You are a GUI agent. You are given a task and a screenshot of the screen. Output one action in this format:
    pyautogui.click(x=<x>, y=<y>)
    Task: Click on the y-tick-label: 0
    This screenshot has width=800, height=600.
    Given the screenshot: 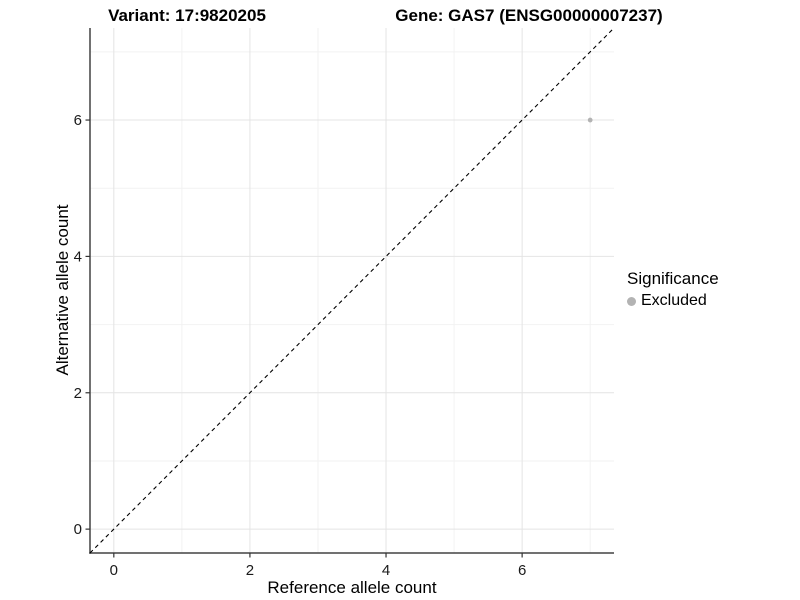 What is the action you would take?
    pyautogui.click(x=78, y=529)
    